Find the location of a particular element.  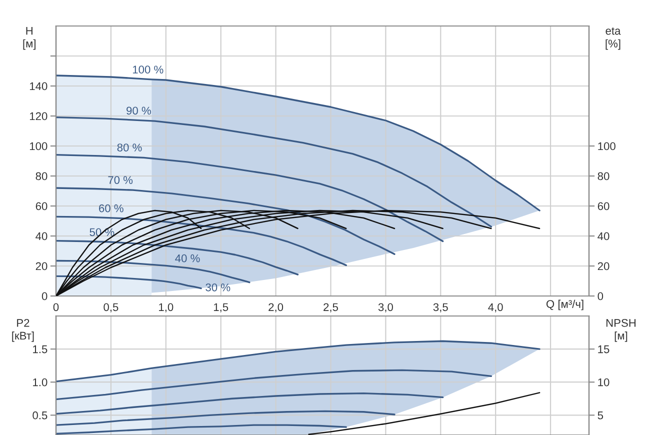

y2-tick-label: 10 is located at coordinates (604, 382).